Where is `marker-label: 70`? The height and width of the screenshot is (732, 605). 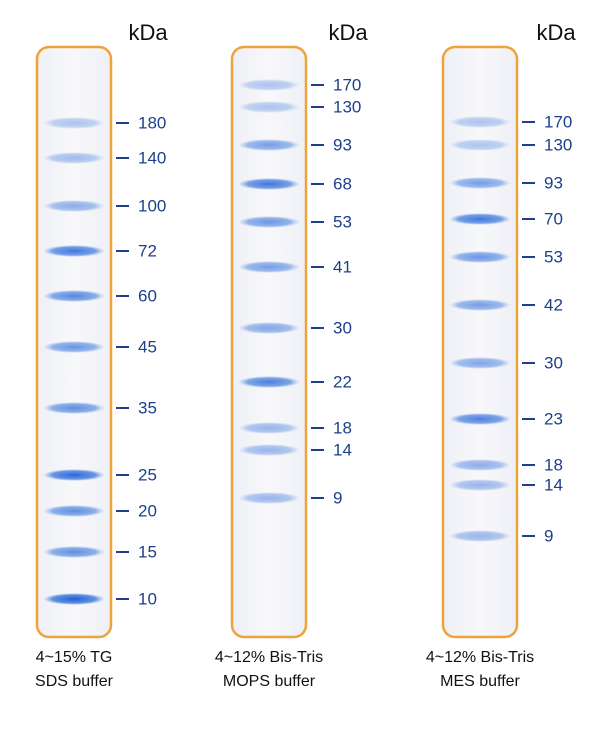
marker-label: 70 is located at coordinates (553, 218).